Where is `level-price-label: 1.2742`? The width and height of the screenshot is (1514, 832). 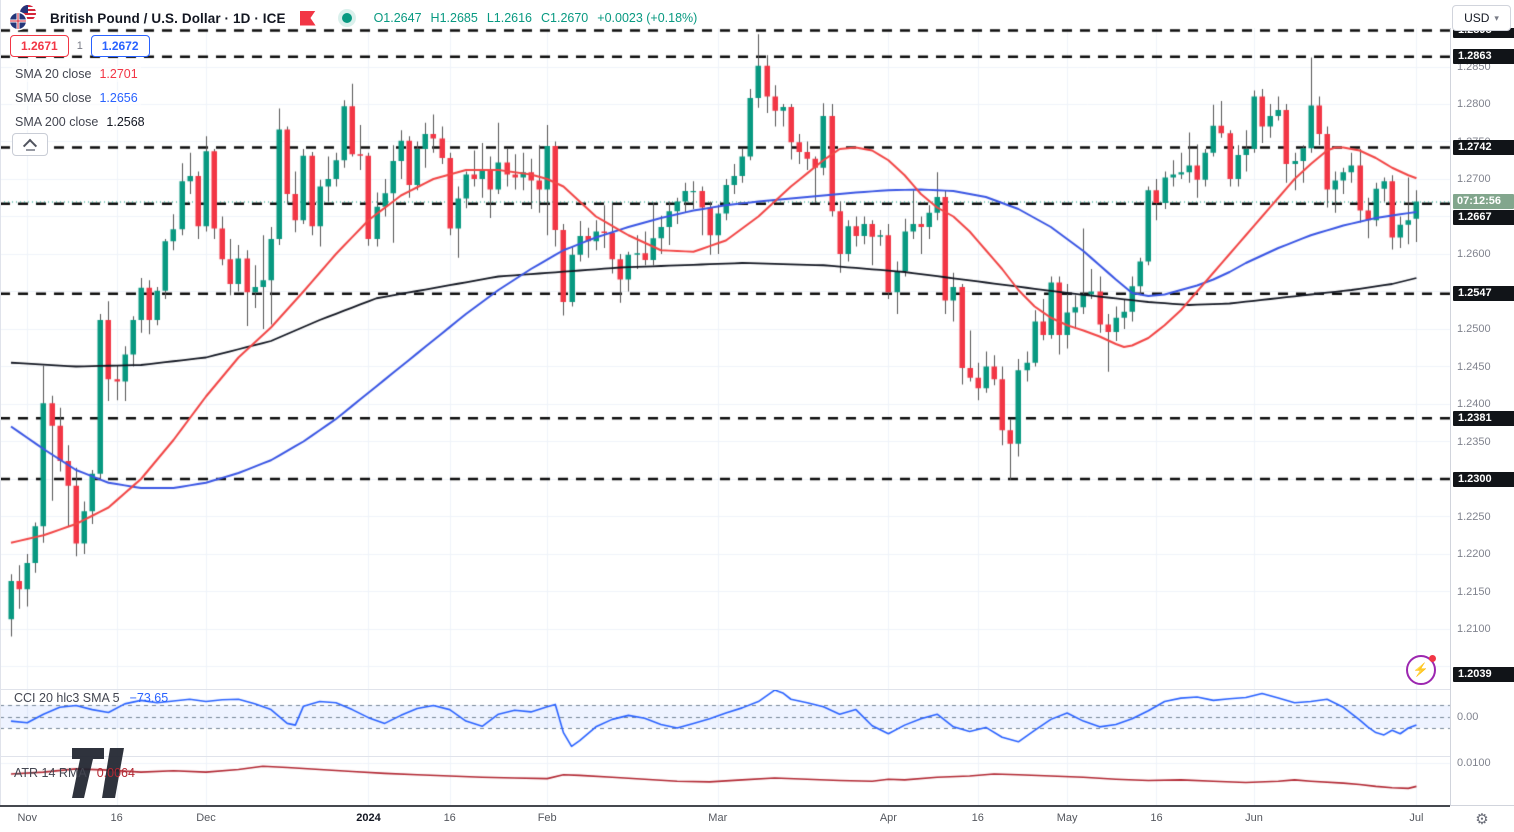 level-price-label: 1.2742 is located at coordinates (1483, 147).